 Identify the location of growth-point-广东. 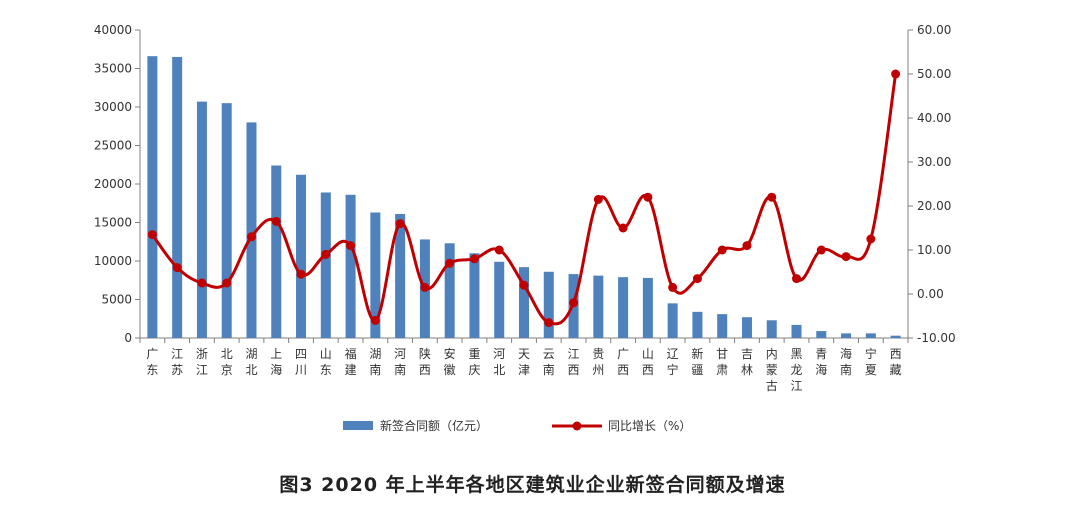
(152, 235).